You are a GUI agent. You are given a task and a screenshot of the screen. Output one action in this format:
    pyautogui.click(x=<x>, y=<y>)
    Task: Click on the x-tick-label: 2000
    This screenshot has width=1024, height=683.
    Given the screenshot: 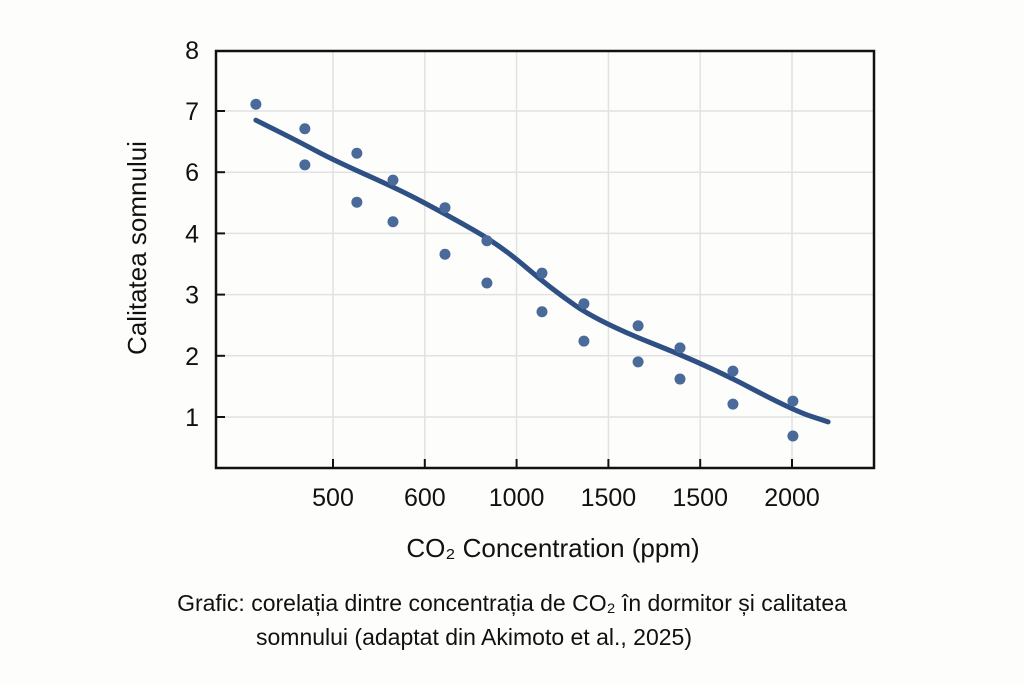 What is the action you would take?
    pyautogui.click(x=792, y=498)
    